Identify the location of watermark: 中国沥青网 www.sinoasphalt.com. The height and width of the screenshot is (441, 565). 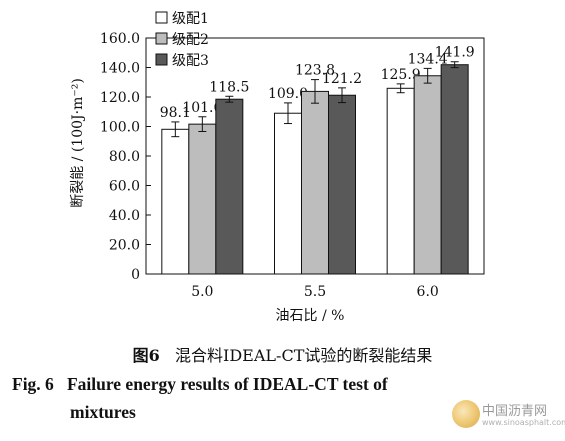
(508, 417).